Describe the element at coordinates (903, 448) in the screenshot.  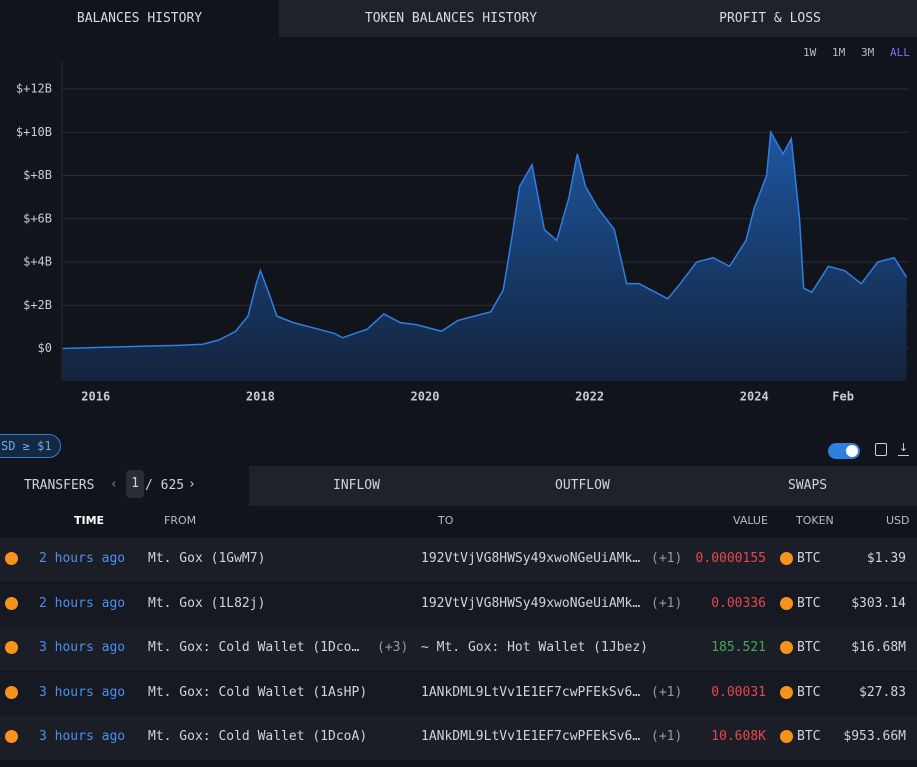
I see `download-icon: ↓` at that location.